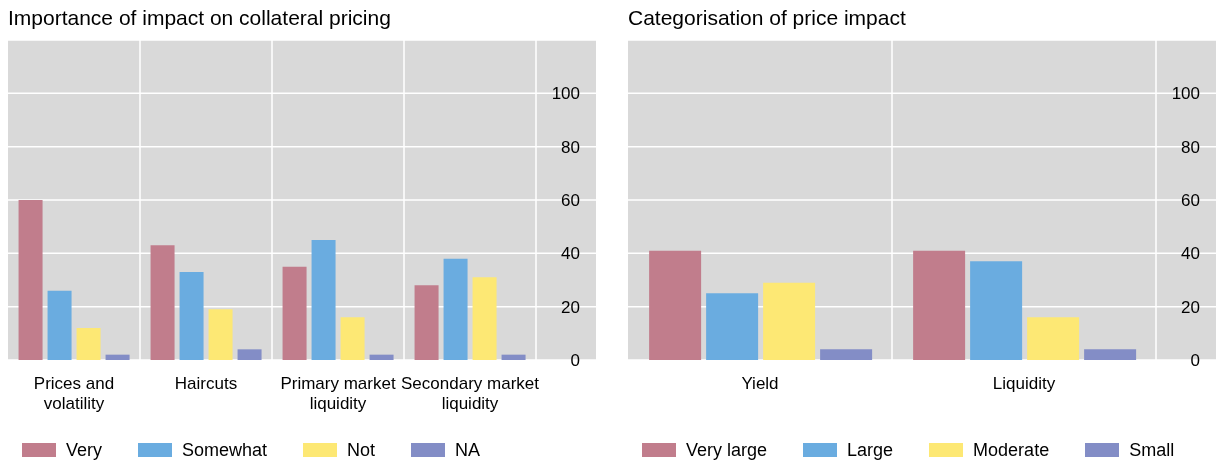 The height and width of the screenshot is (469, 1229). What do you see at coordinates (470, 393) in the screenshot?
I see `x-tick-label: Secondary market liquidity` at bounding box center [470, 393].